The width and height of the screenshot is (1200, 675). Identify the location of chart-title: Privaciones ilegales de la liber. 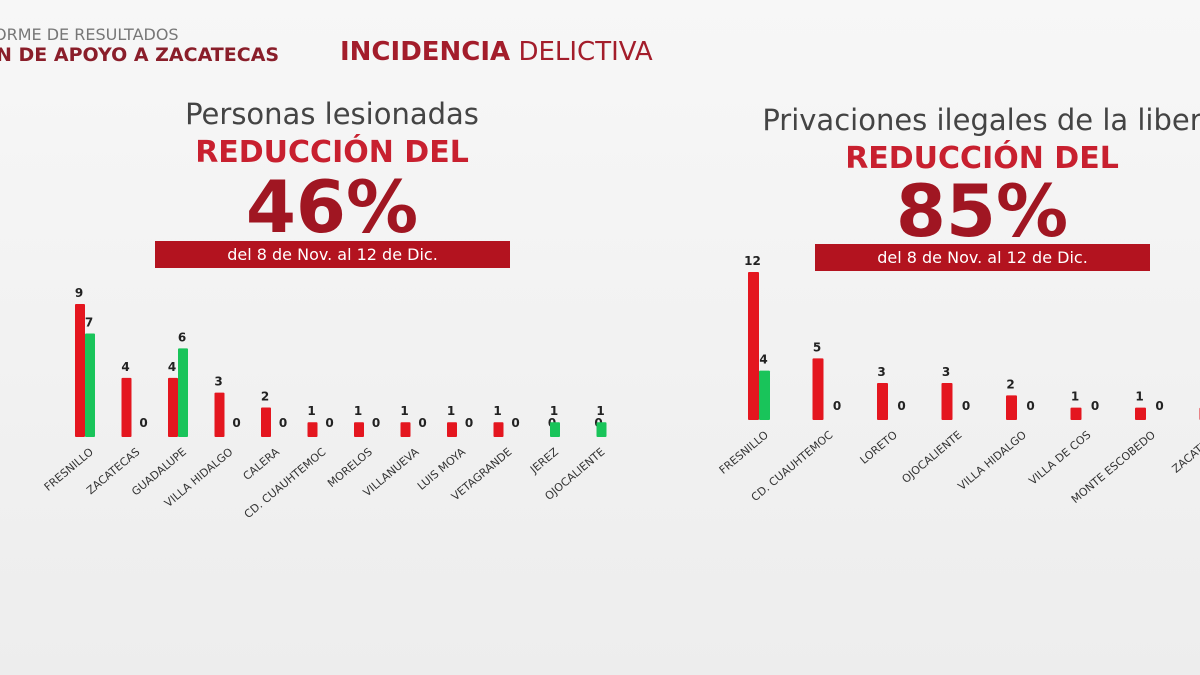
(981, 120).